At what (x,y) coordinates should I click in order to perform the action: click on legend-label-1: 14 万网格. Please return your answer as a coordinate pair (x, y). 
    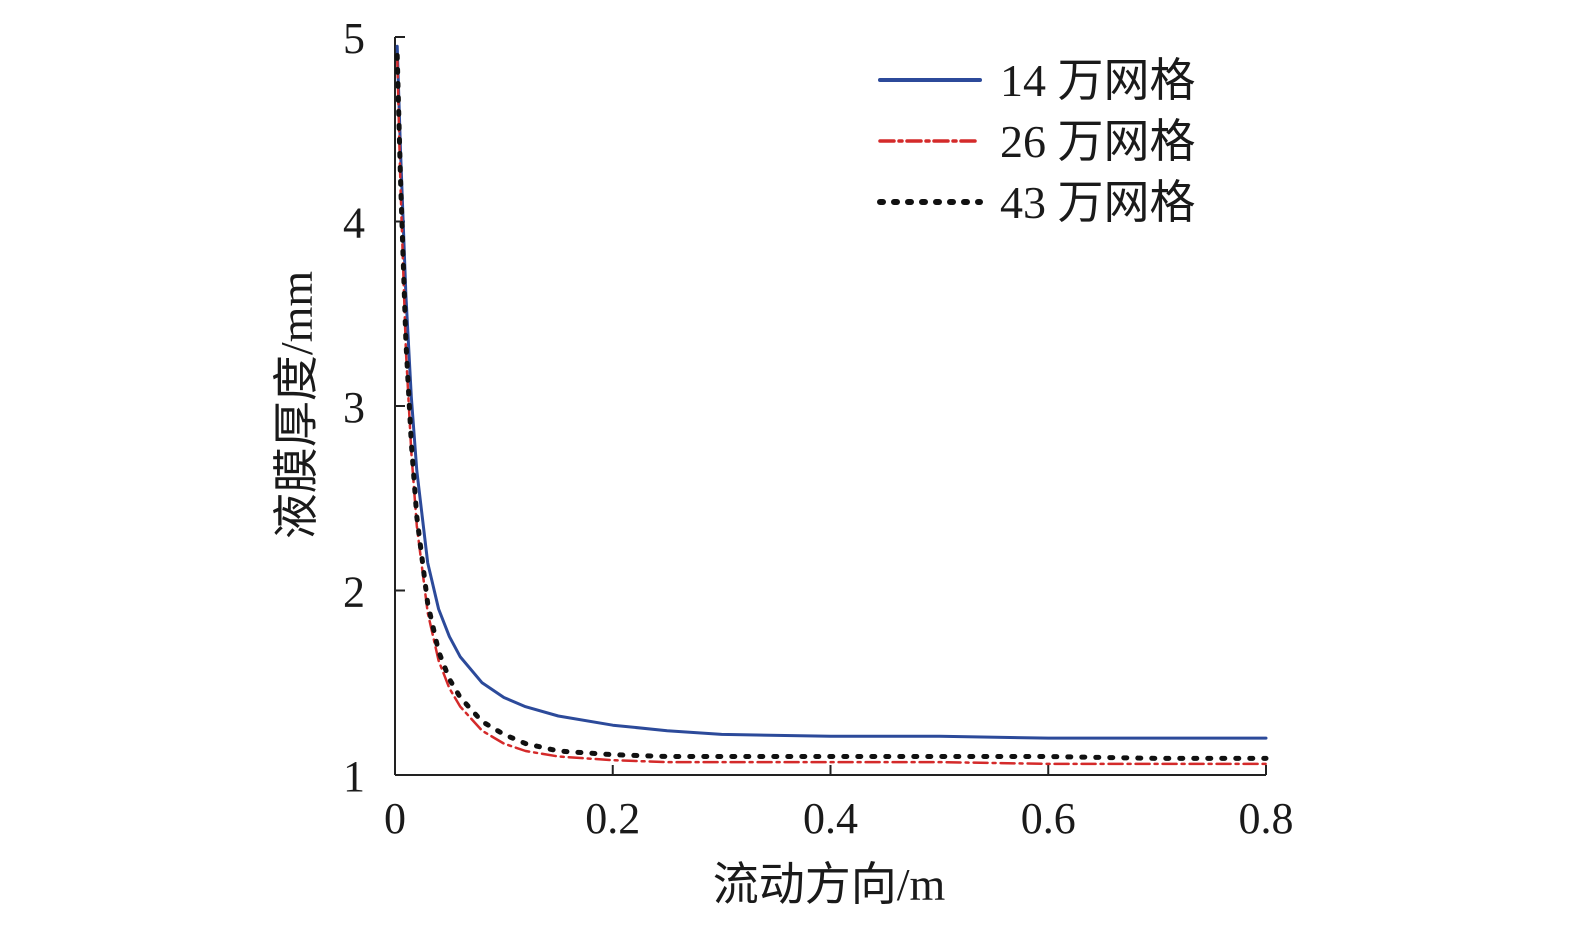
    Looking at the image, I should click on (1098, 80).